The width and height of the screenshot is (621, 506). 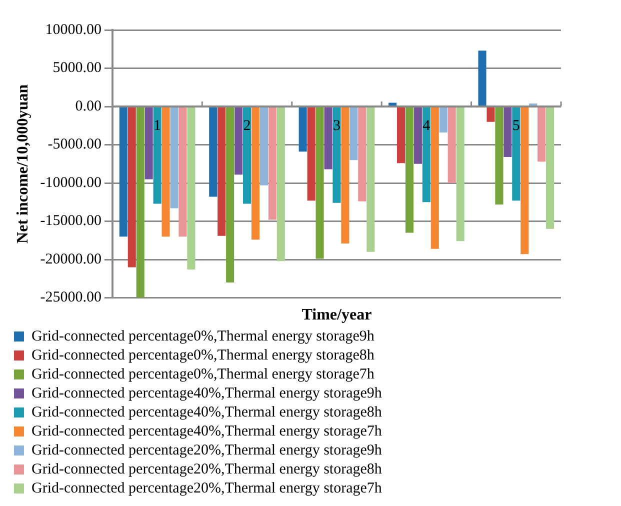 What do you see at coordinates (516, 126) in the screenshot?
I see `x-tick-label: 5` at bounding box center [516, 126].